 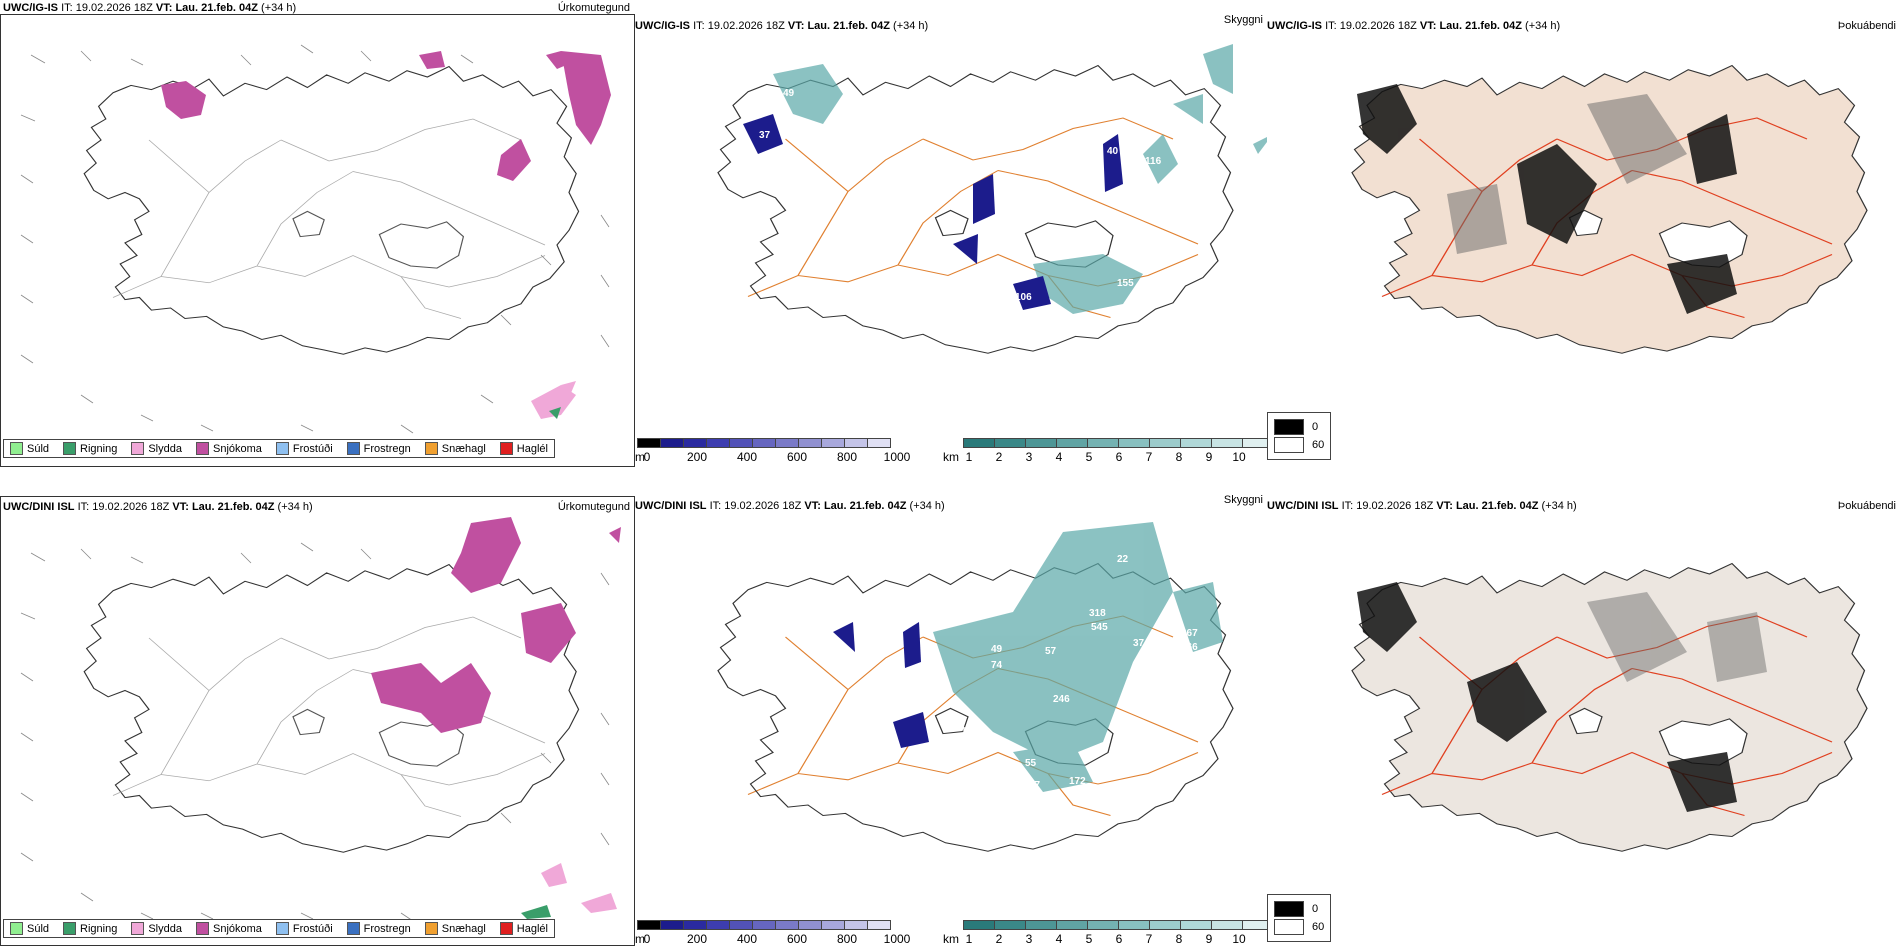 What do you see at coordinates (967, 731) in the screenshot?
I see `value-label: 10` at bounding box center [967, 731].